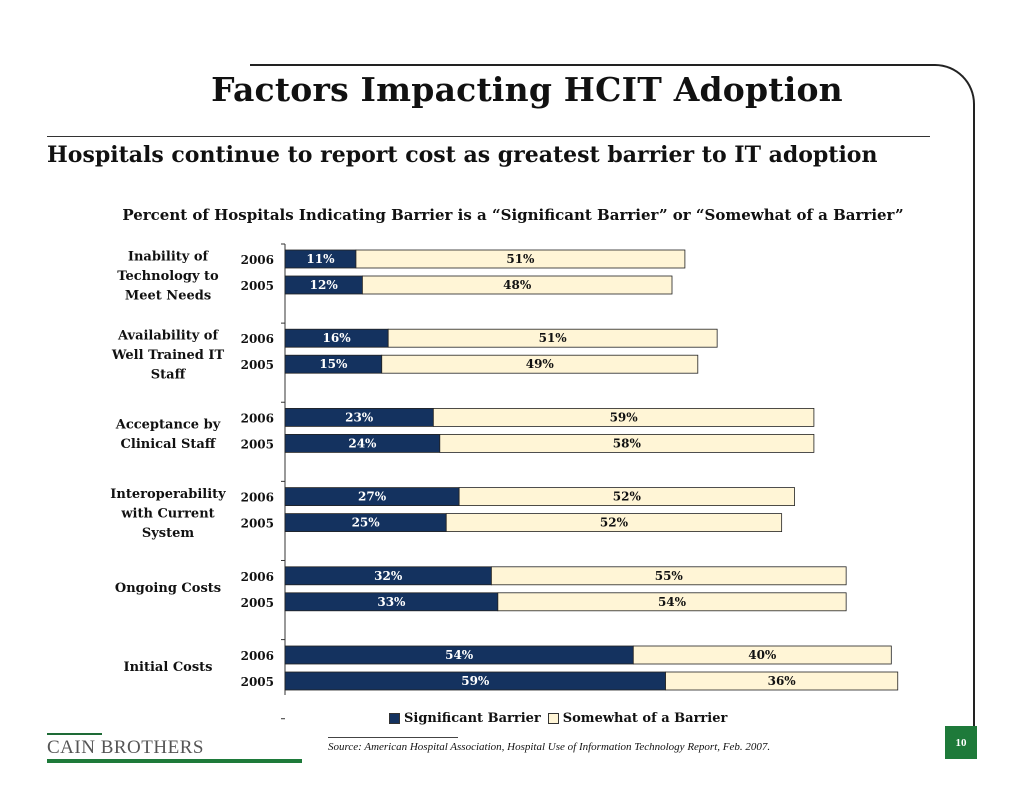  What do you see at coordinates (391, 602) in the screenshot?
I see `data-label-significant: 33%` at bounding box center [391, 602].